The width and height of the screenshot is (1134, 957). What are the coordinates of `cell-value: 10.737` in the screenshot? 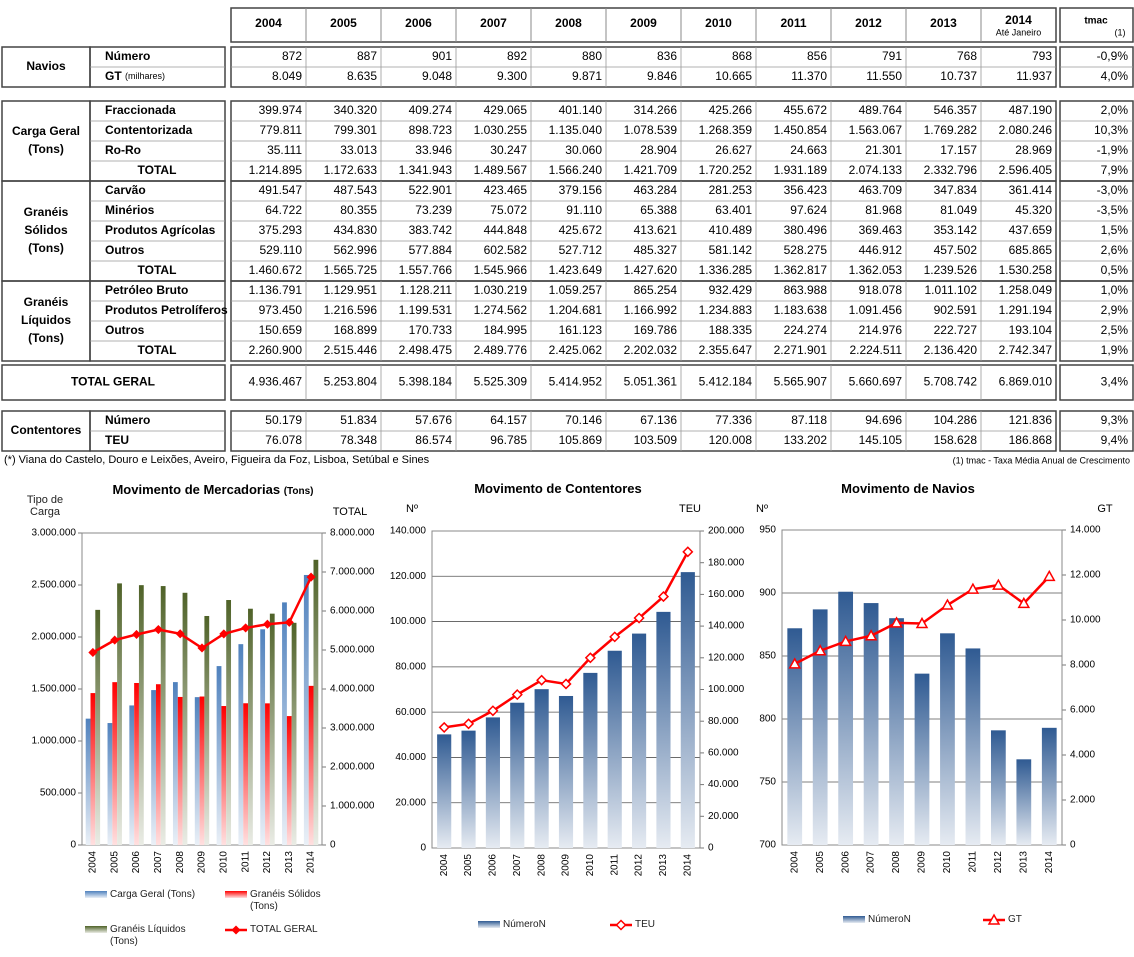 It's located at (958, 76).